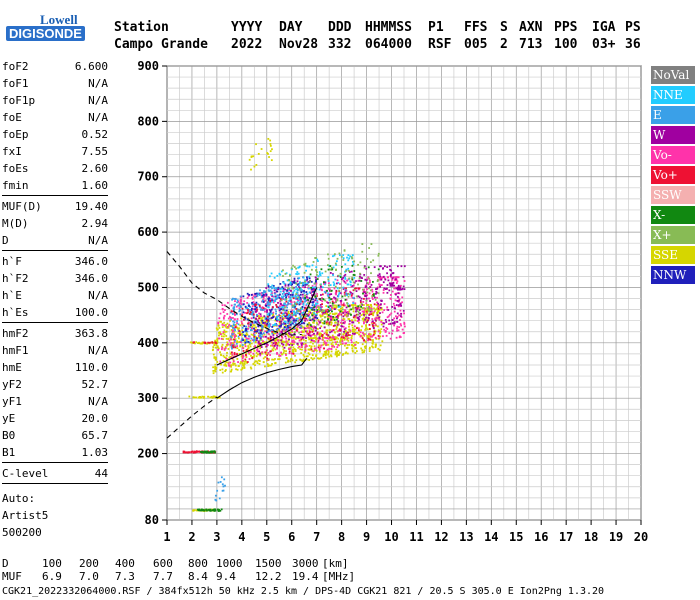 The width and height of the screenshot is (700, 600). I want to click on param-value: 44, so click(101, 473).